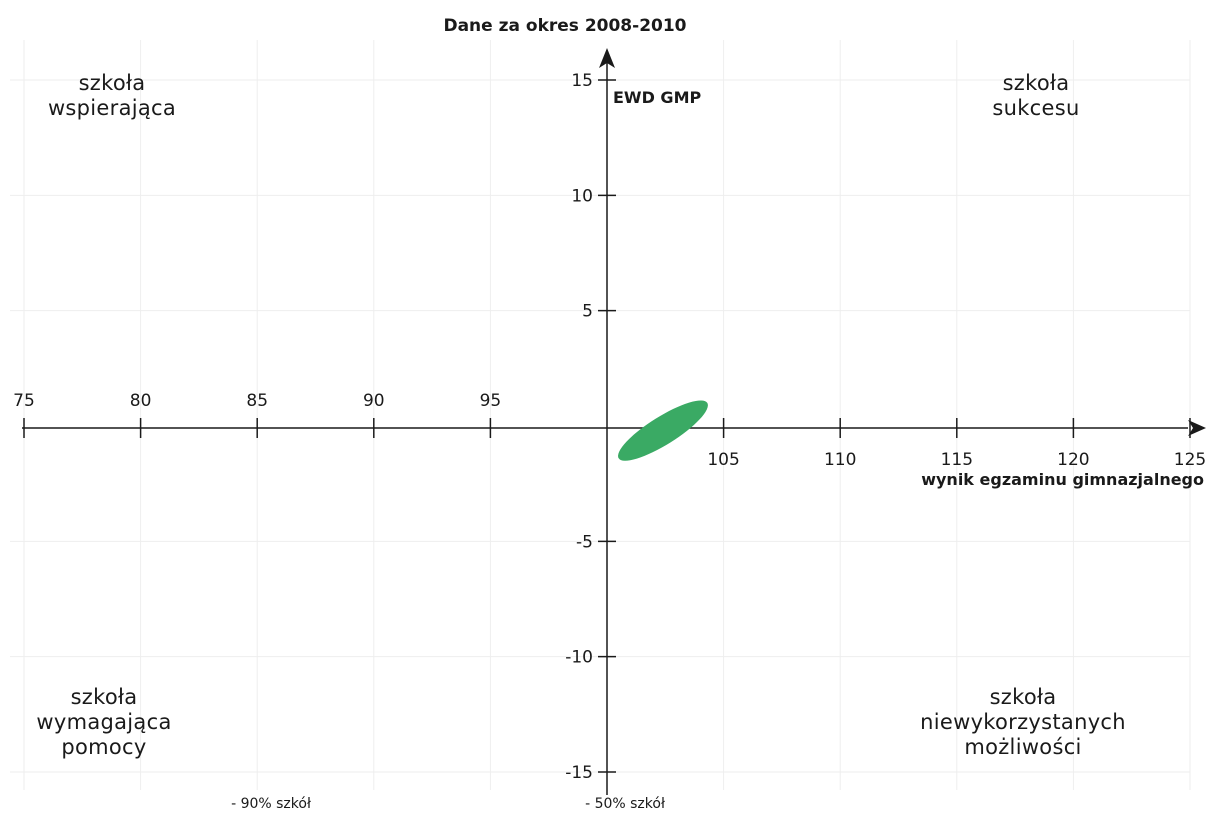 The image size is (1207, 813). What do you see at coordinates (663, 430) in the screenshot?
I see `confidence-ellipse` at bounding box center [663, 430].